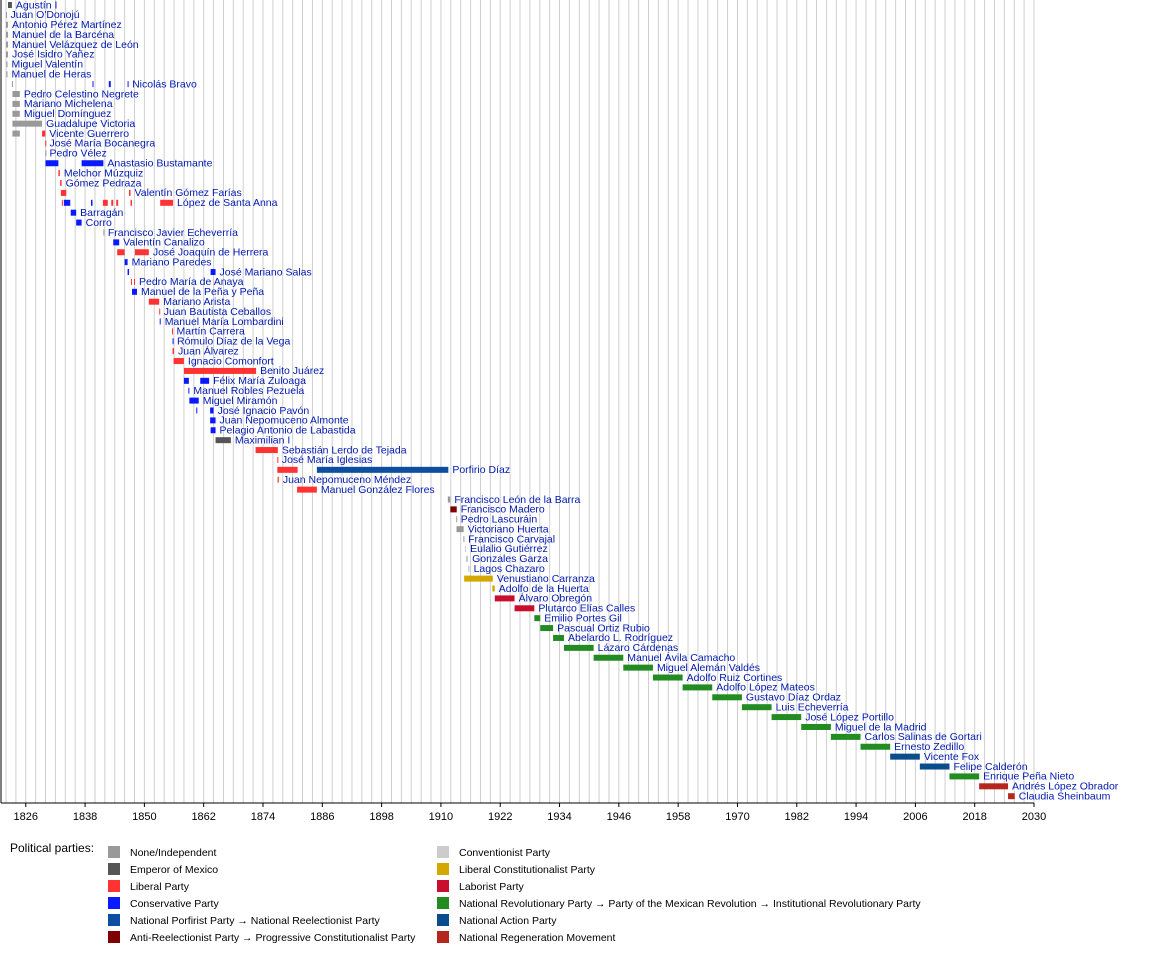  What do you see at coordinates (44, 15) in the screenshot?
I see `president-name: Juan O'Donojú` at bounding box center [44, 15].